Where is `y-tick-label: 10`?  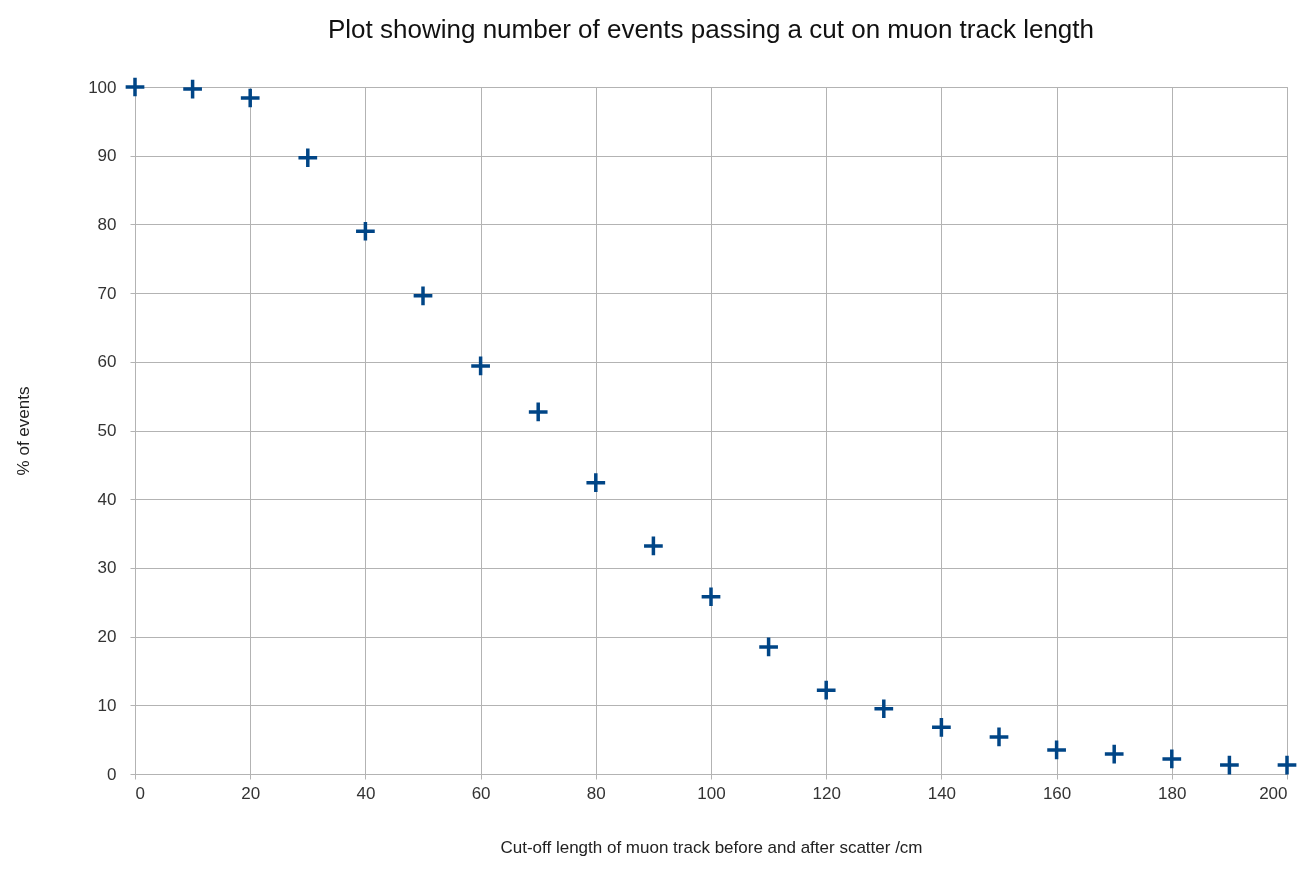 y-tick-label: 10 is located at coordinates (107, 705).